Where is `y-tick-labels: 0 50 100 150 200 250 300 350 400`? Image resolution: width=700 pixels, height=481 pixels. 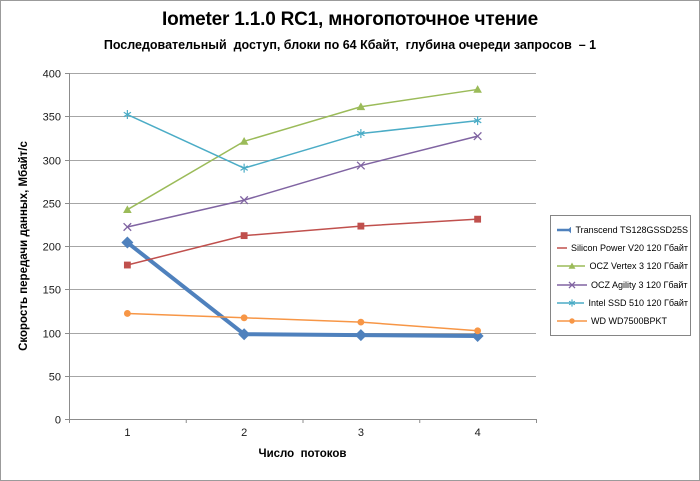 y-tick-labels: 0 50 100 150 200 250 300 350 400 is located at coordinates (52, 248).